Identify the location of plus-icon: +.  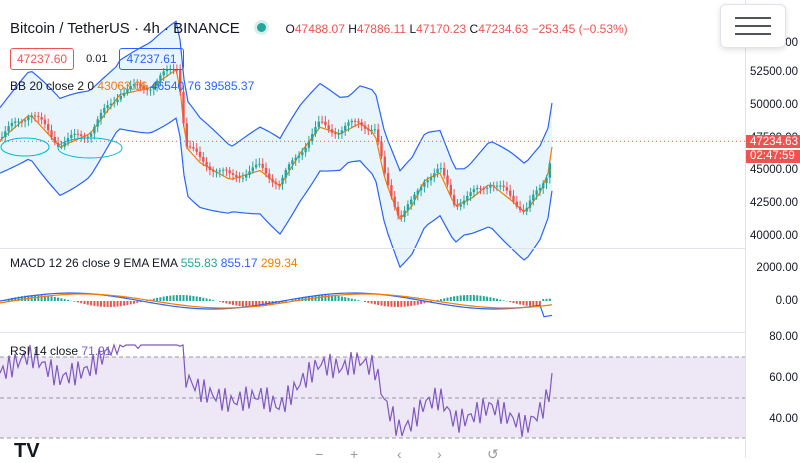
(354, 454).